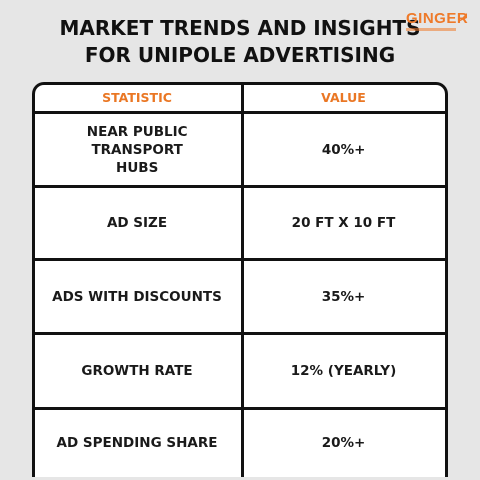  Describe the element at coordinates (137, 443) in the screenshot. I see `cell-statistic: AD SPENDING SHARE` at that location.